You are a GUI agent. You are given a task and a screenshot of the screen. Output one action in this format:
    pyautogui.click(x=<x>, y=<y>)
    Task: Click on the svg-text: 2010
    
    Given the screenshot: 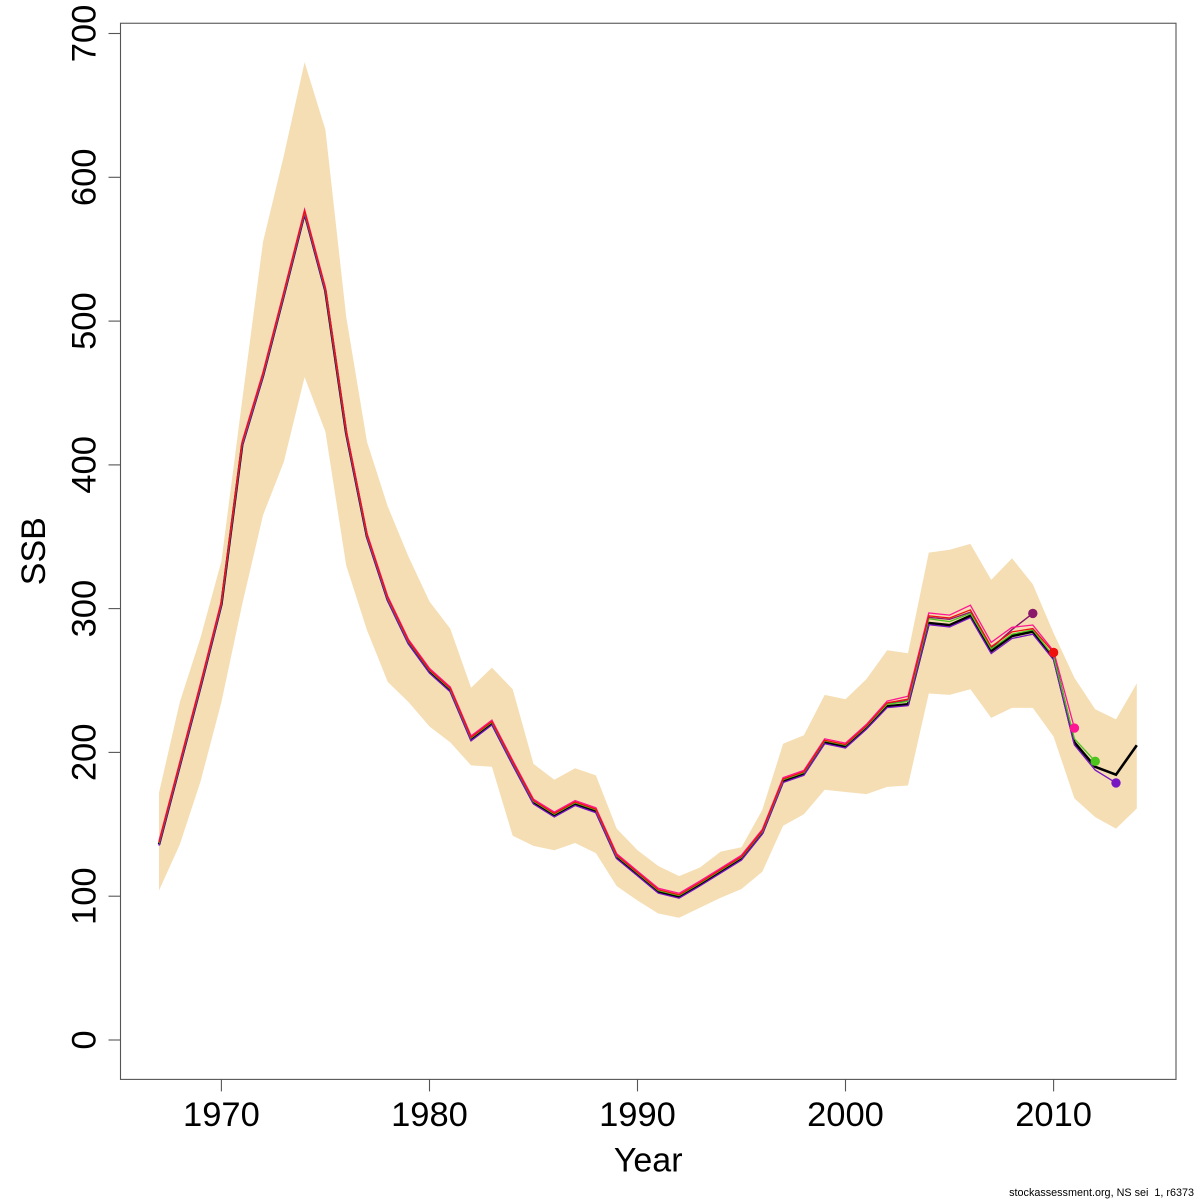 What is the action you would take?
    pyautogui.click(x=1053, y=1115)
    